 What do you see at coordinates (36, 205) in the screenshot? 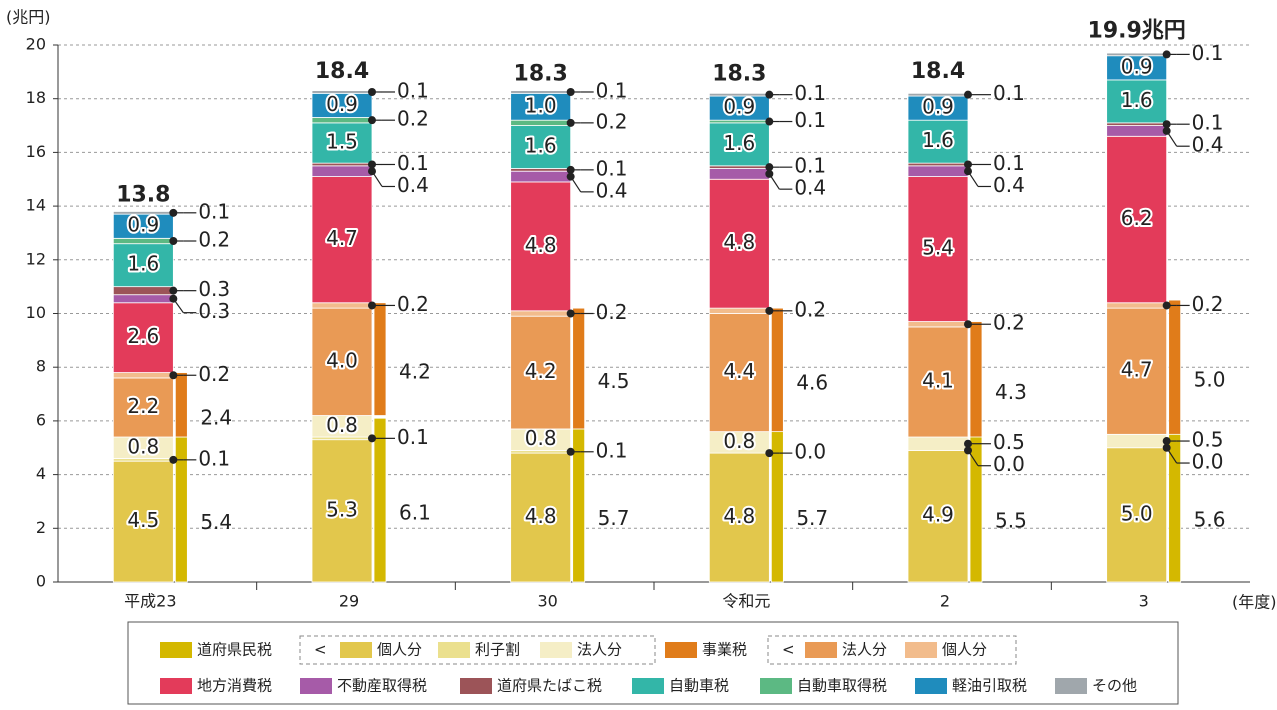
I see `y-tick-label: 14` at bounding box center [36, 205].